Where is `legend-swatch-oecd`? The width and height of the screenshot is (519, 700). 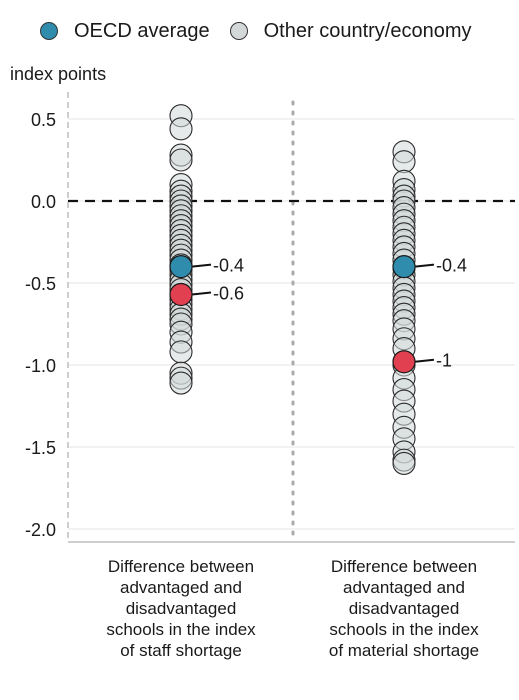 legend-swatch-oecd is located at coordinates (49, 31).